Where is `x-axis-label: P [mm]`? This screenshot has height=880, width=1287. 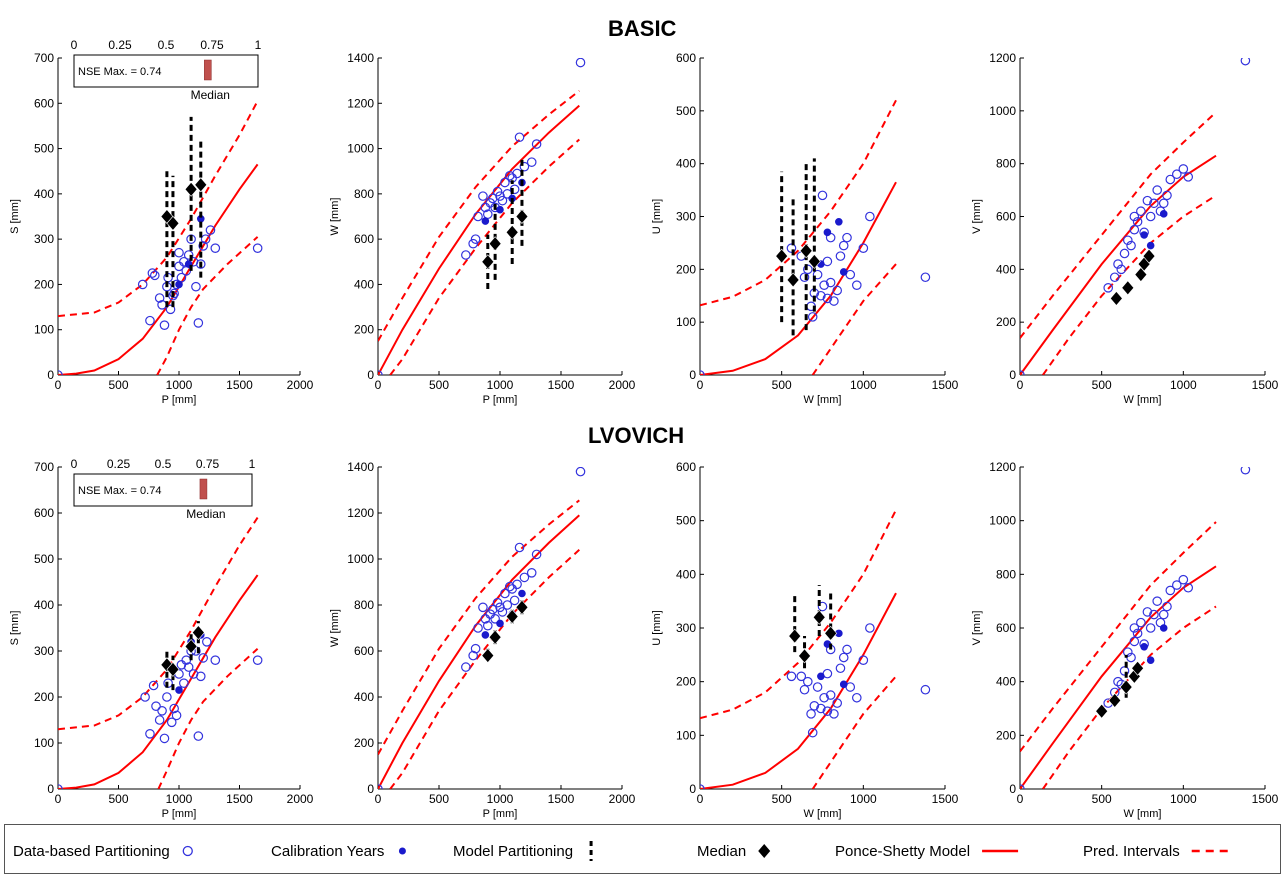 x-axis-label: P [mm] is located at coordinates (500, 814).